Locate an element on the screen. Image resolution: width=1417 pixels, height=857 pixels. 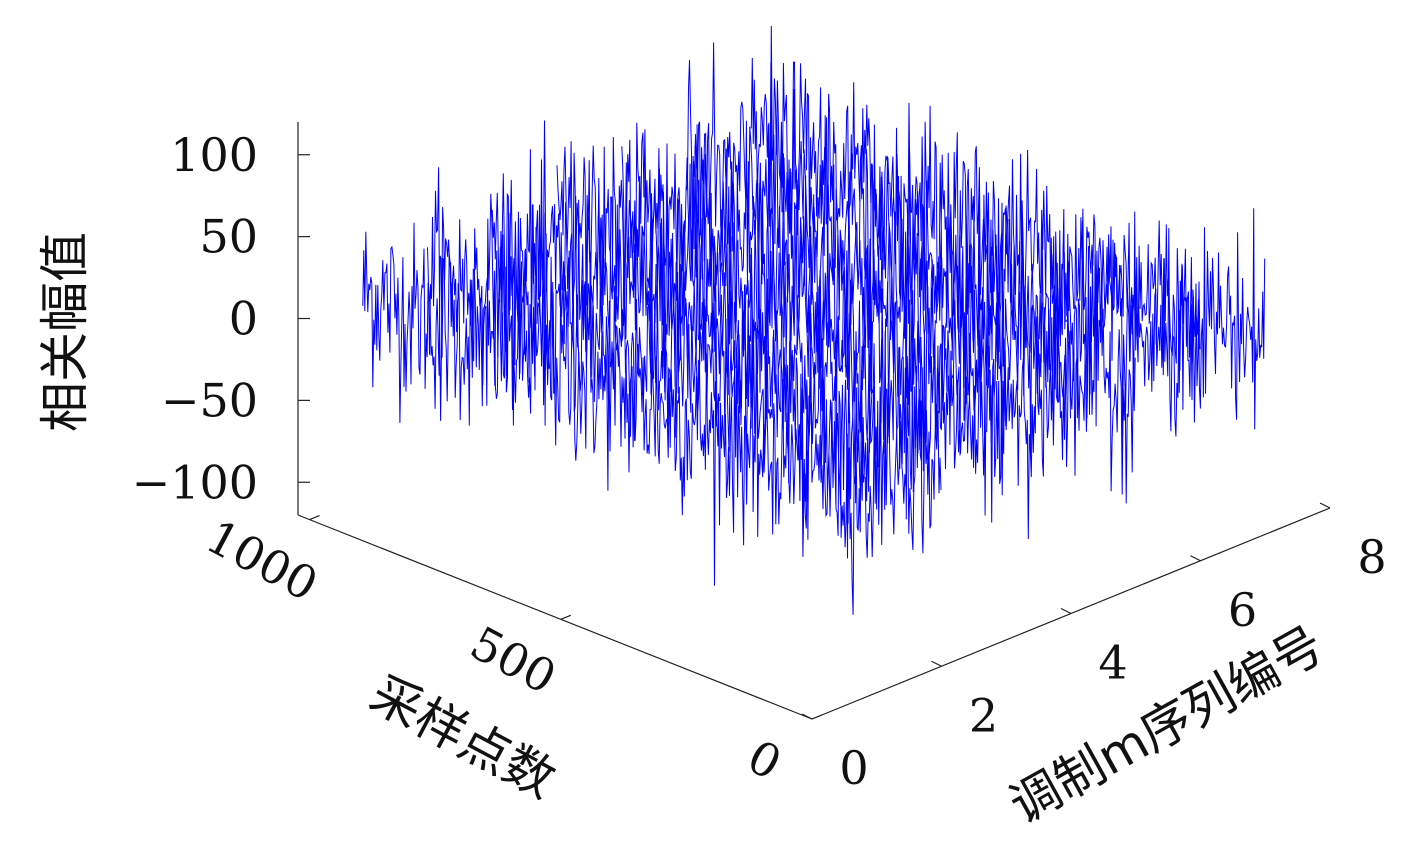
z-tick-label: 0 is located at coordinates (243, 319).